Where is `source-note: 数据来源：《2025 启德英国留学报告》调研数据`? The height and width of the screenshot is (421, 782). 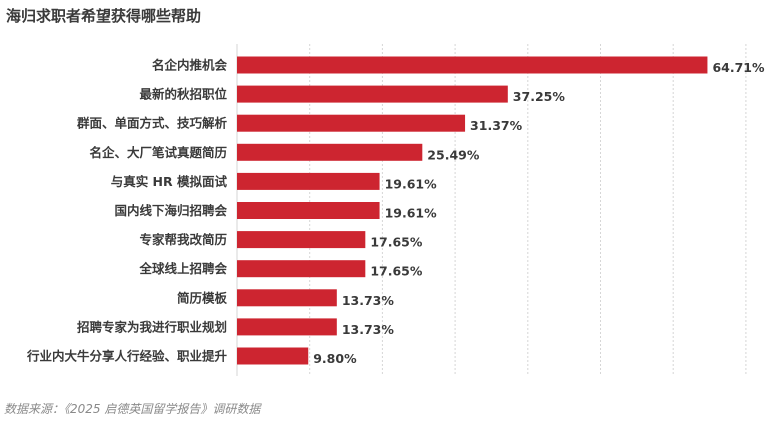 source-note: 数据来源：《2025 启德英国留学报告》调研数据 is located at coordinates (132, 409).